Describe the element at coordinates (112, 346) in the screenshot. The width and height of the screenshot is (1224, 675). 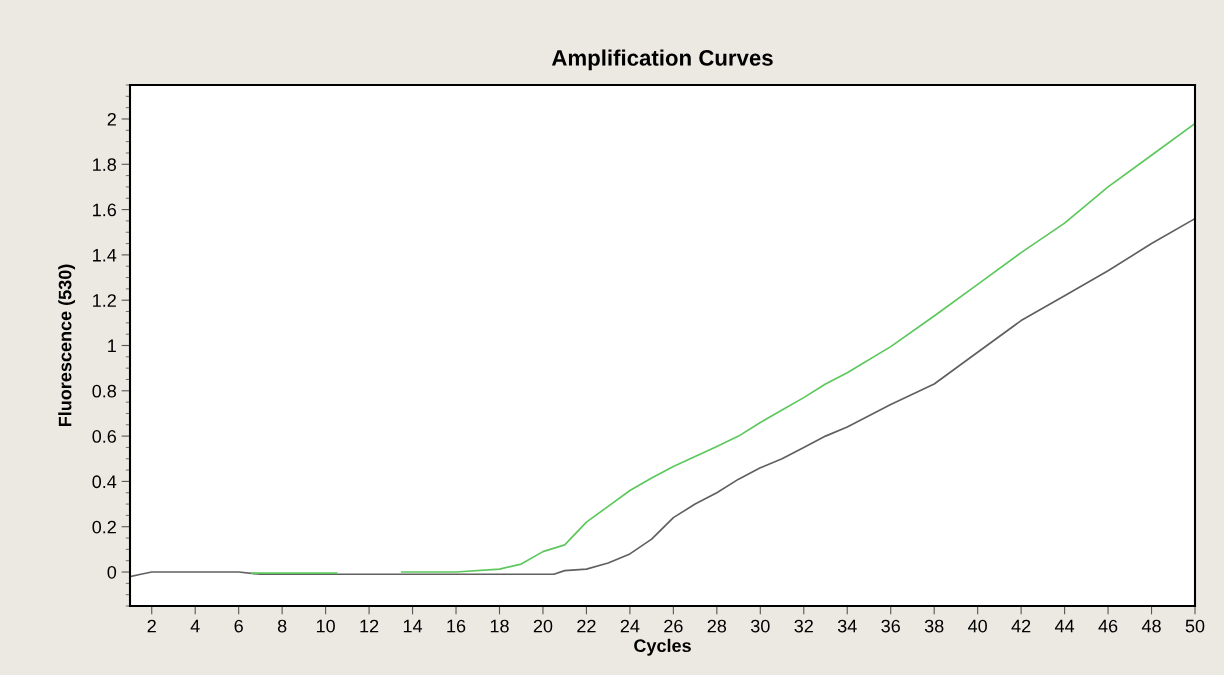
I see `y-tick-label: 1` at that location.